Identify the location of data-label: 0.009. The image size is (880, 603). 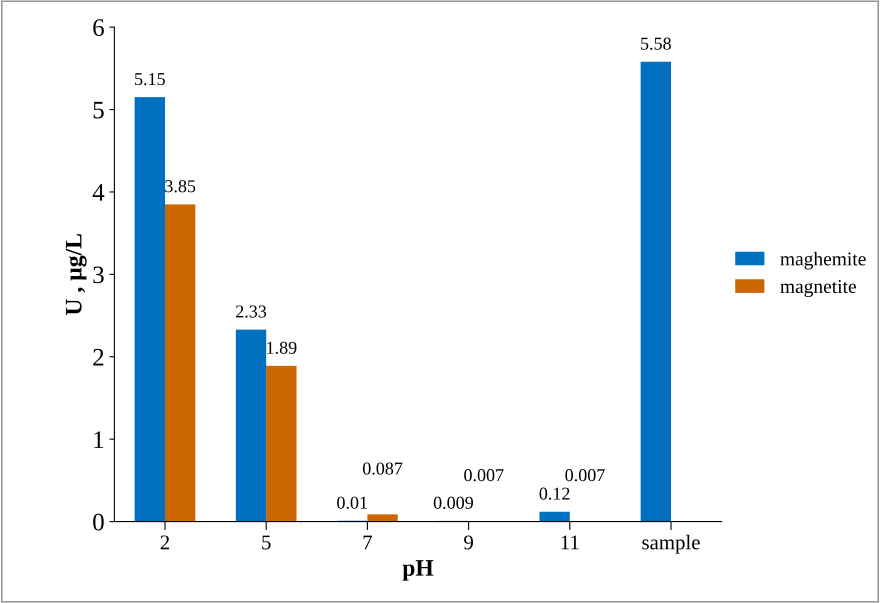
(453, 502).